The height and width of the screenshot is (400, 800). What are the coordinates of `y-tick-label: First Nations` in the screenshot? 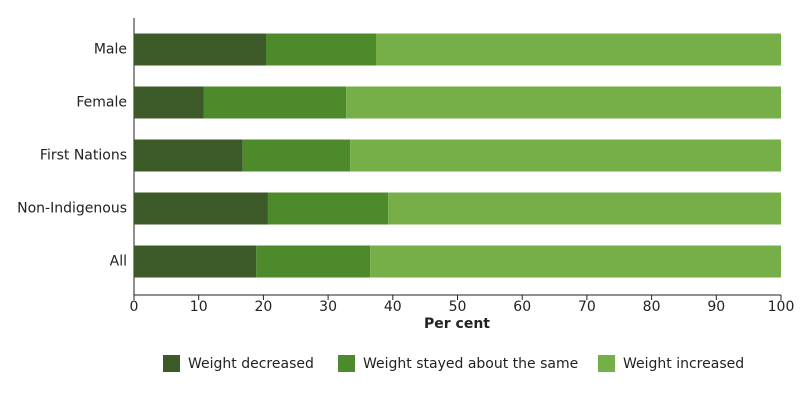 It's located at (83, 156).